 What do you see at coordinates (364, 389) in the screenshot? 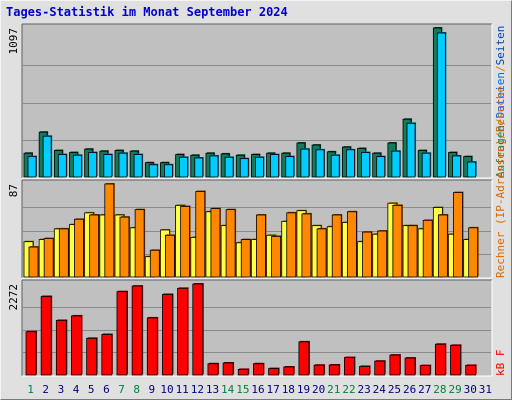
I see `x-tick-label: 23` at bounding box center [364, 389].